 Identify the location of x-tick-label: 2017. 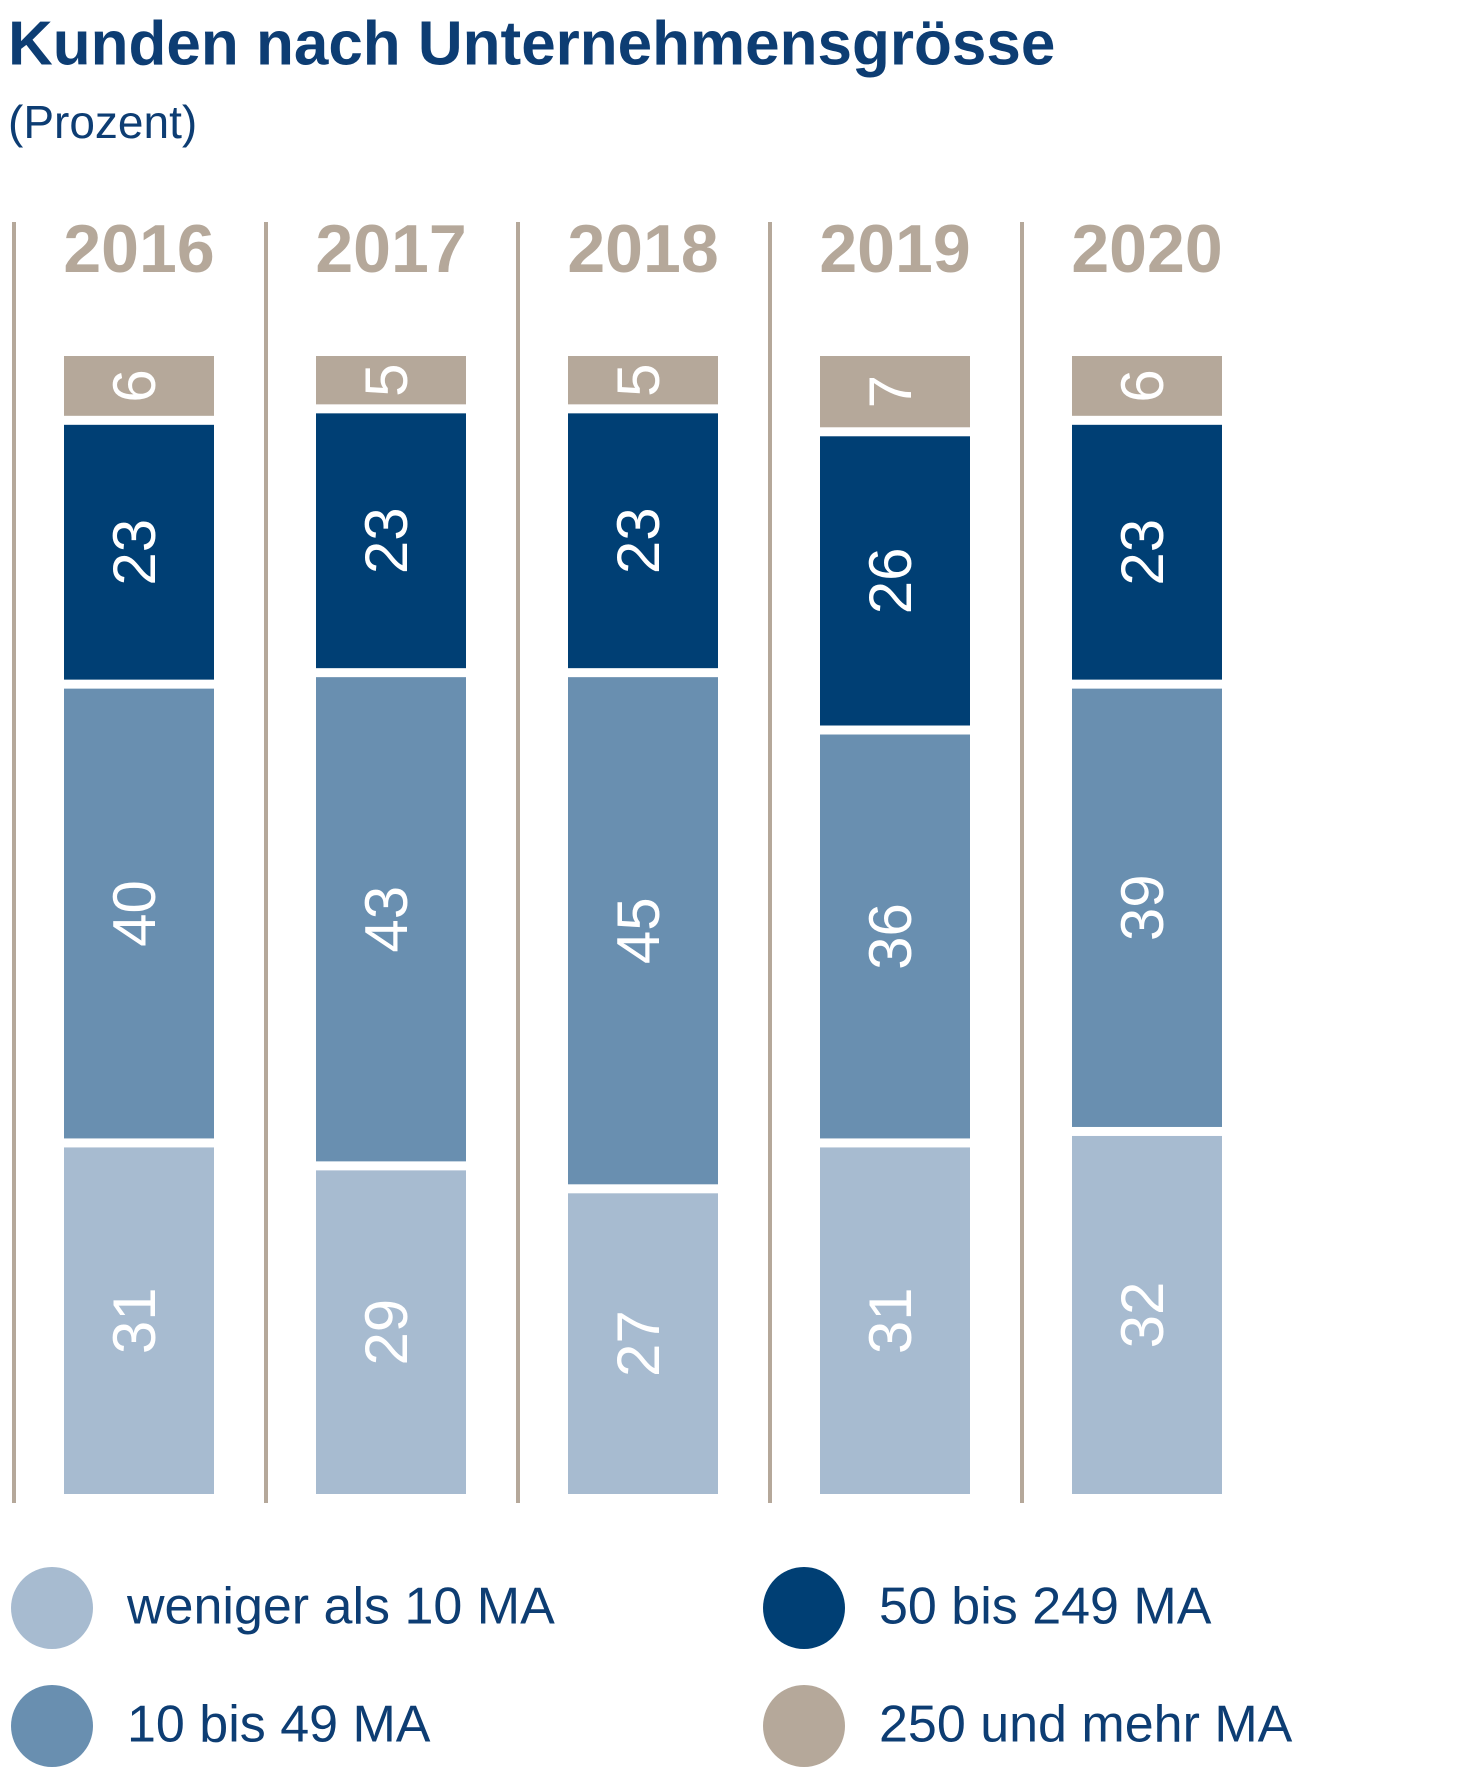
(390, 249).